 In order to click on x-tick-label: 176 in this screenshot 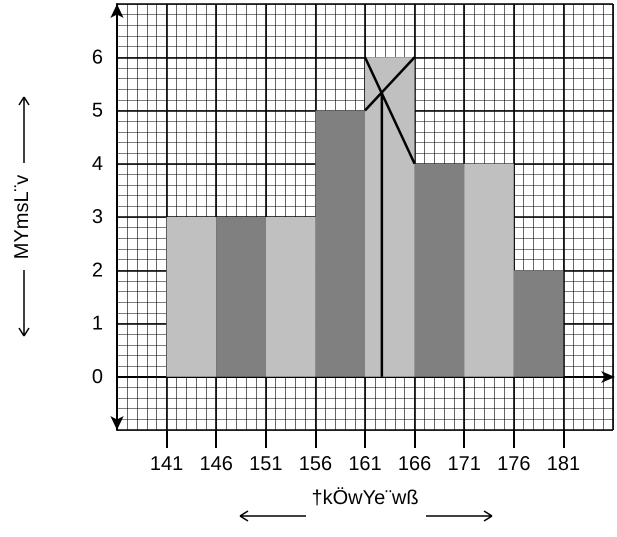, I will do `click(513, 464)`.